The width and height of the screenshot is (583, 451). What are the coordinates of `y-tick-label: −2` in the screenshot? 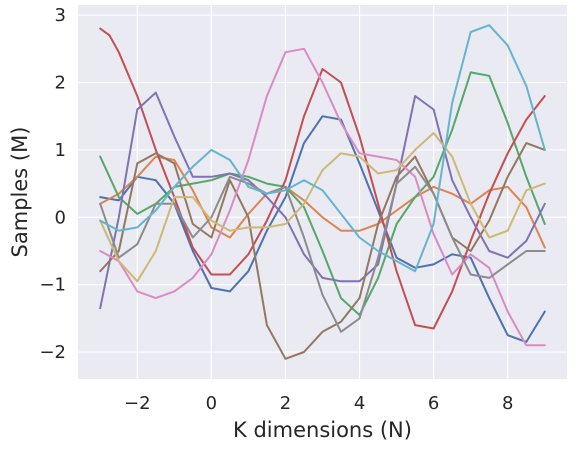 It's located at (52, 352).